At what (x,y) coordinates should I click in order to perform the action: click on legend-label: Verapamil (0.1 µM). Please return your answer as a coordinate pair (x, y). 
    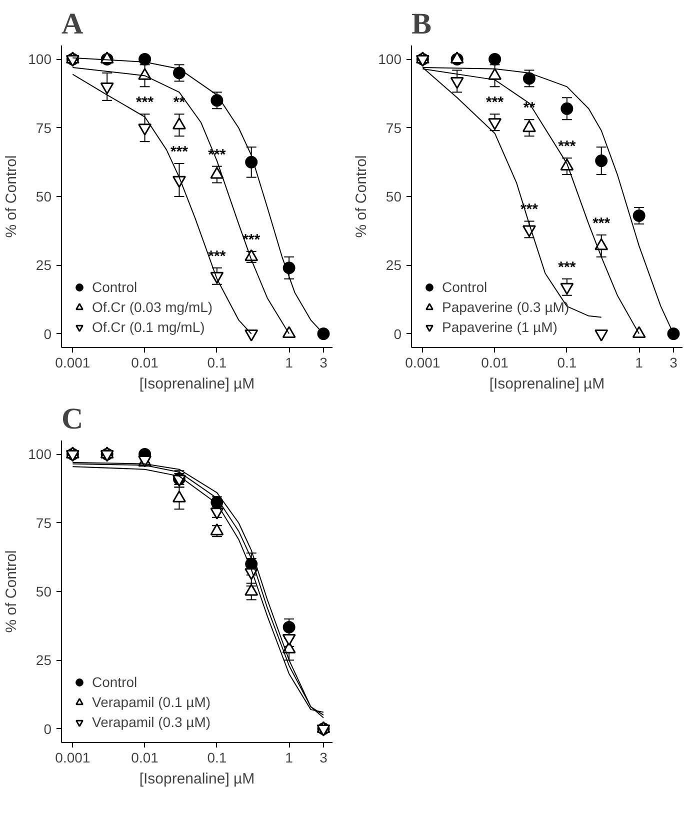
    Looking at the image, I should click on (151, 702).